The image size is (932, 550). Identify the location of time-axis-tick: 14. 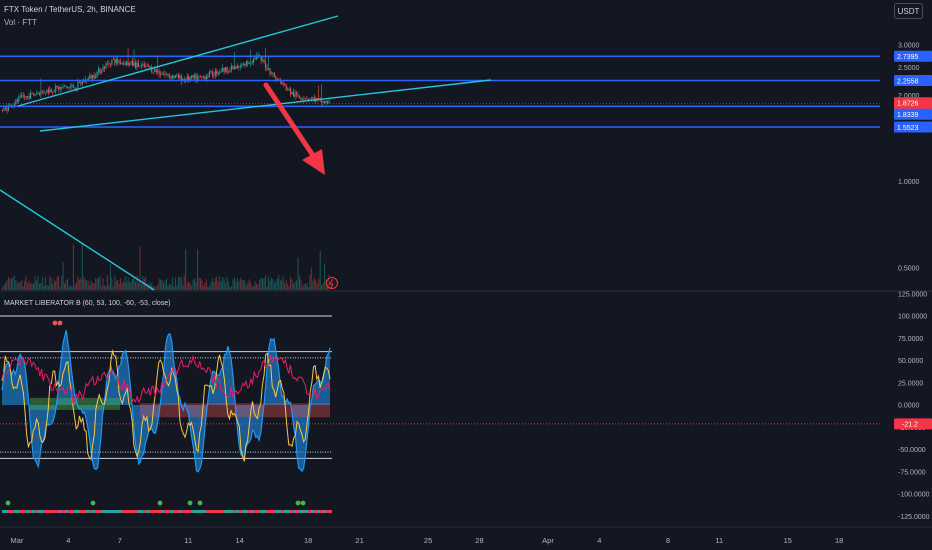
(240, 540).